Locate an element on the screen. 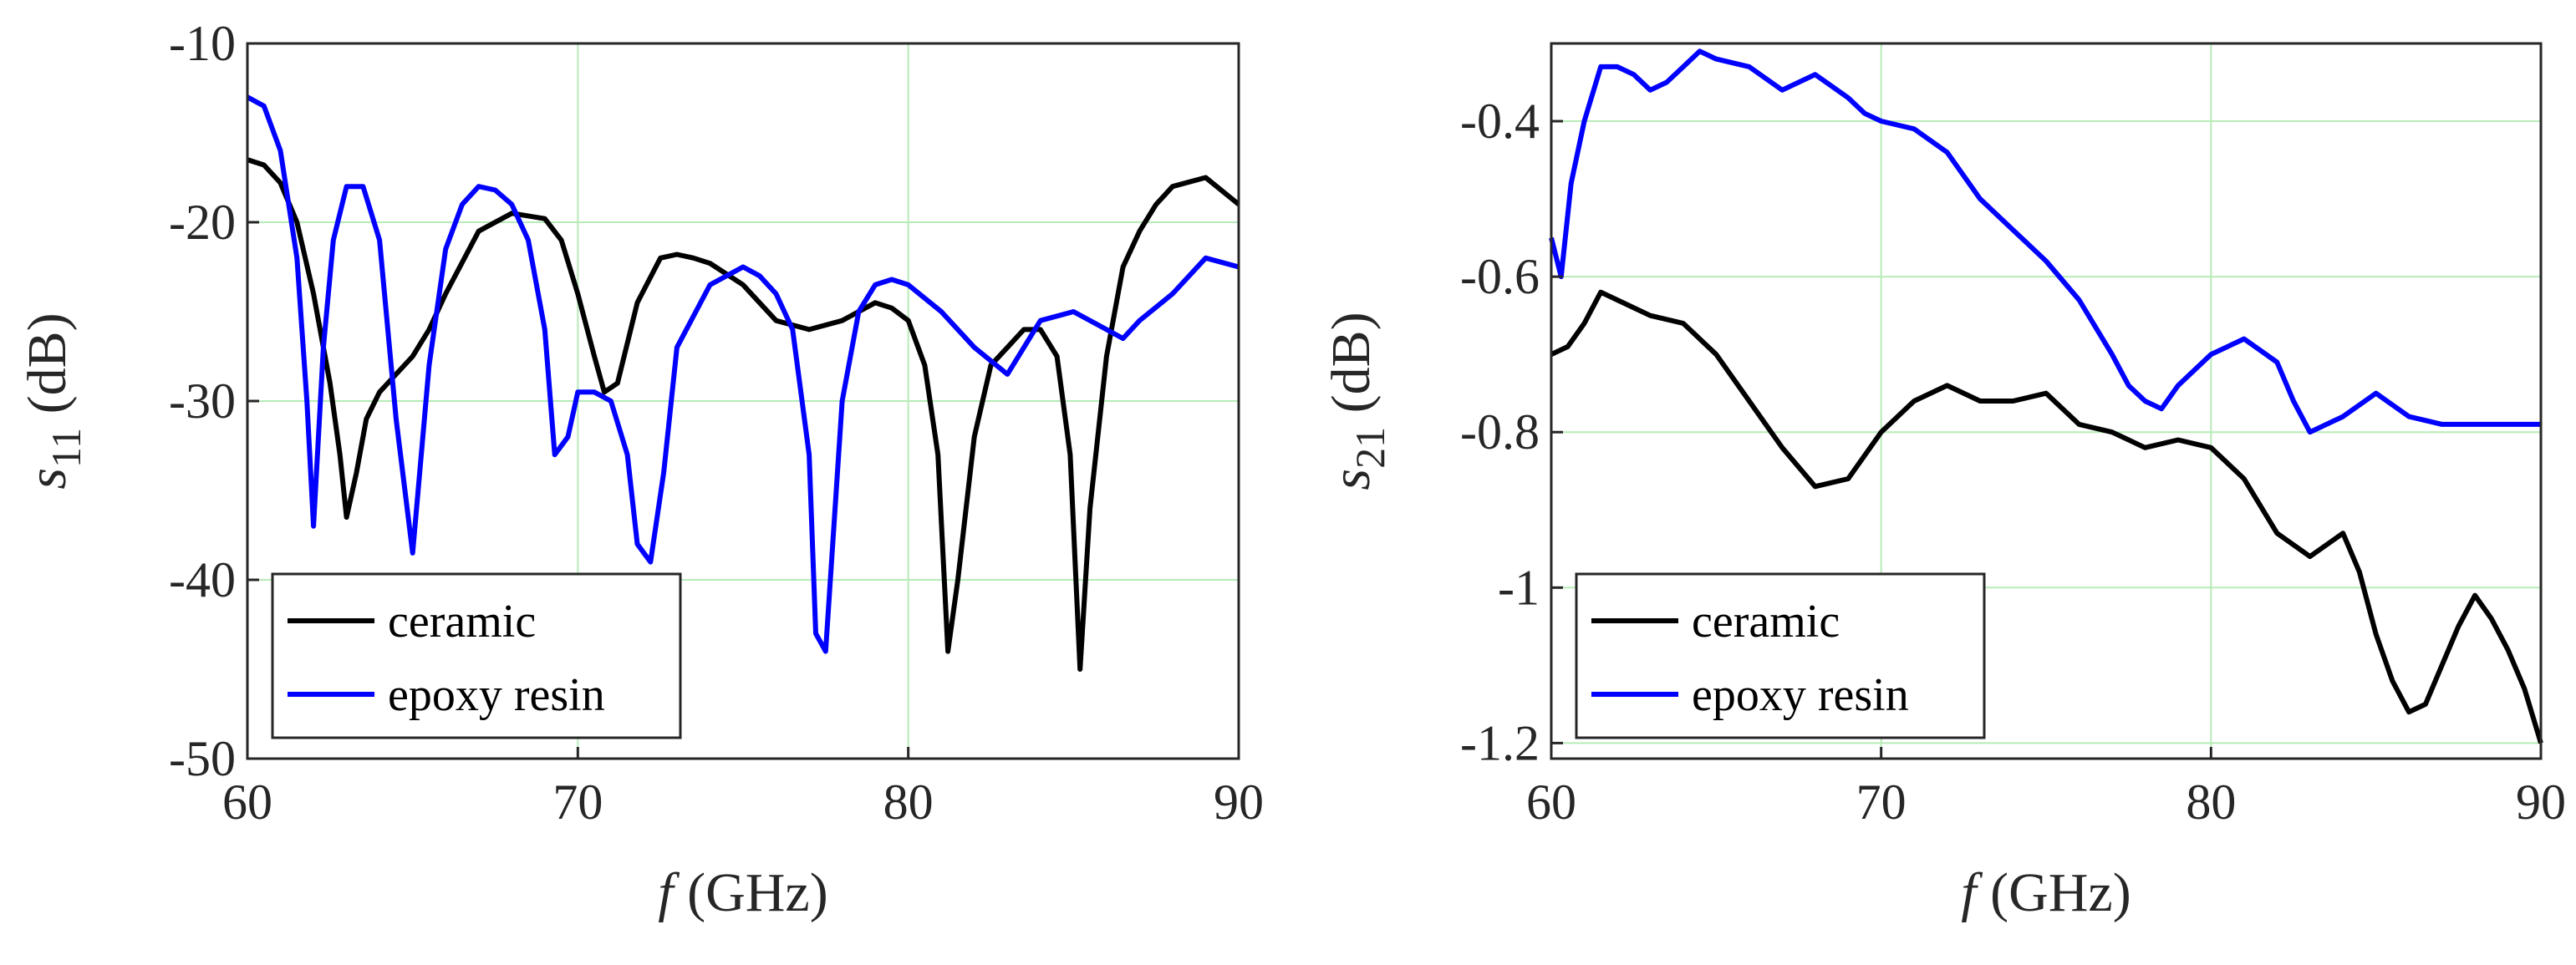  chart2-legend-label-ceramic: ceramic is located at coordinates (1766, 622).